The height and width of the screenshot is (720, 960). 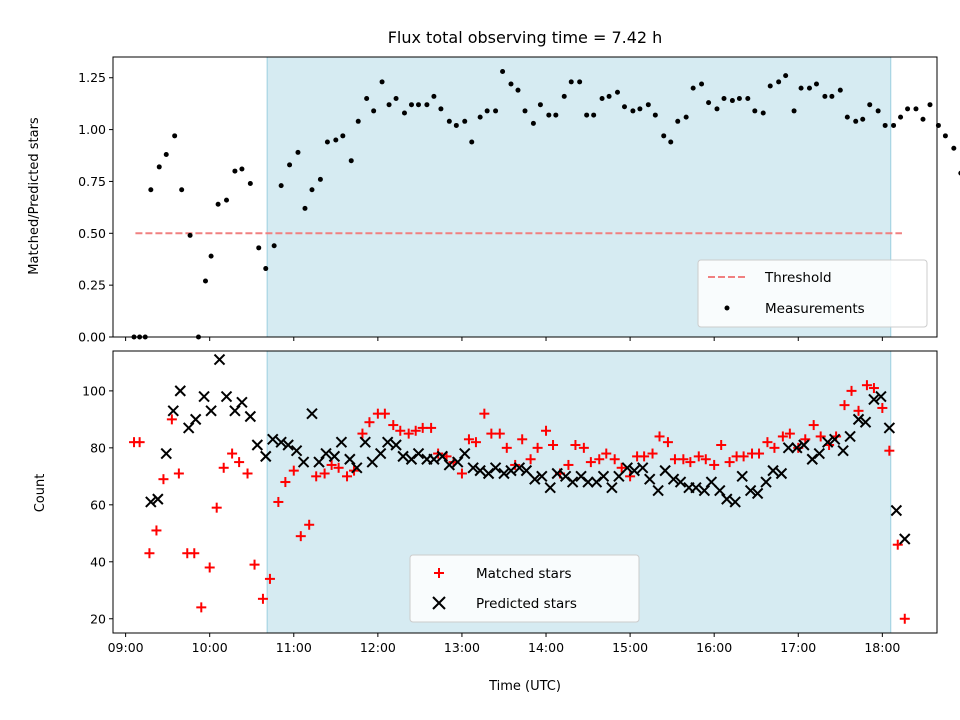 I want to click on x-tick-label: 15:00, so click(x=630, y=647).